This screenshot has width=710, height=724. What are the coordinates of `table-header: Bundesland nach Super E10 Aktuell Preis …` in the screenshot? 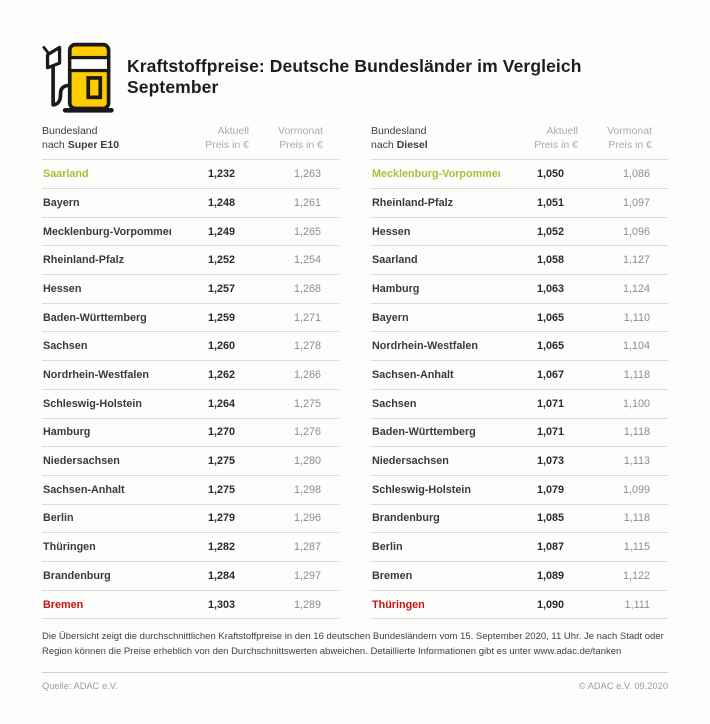 It's located at (190, 139).